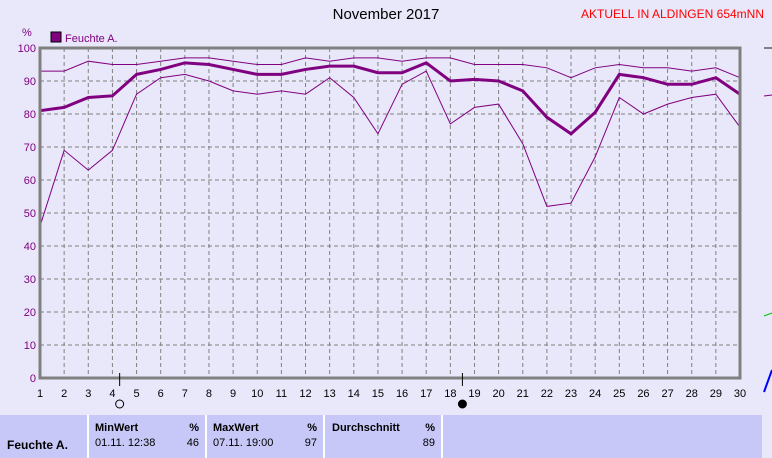 The height and width of the screenshot is (458, 772). What do you see at coordinates (30, 313) in the screenshot?
I see `y-tick-label: 20` at bounding box center [30, 313].